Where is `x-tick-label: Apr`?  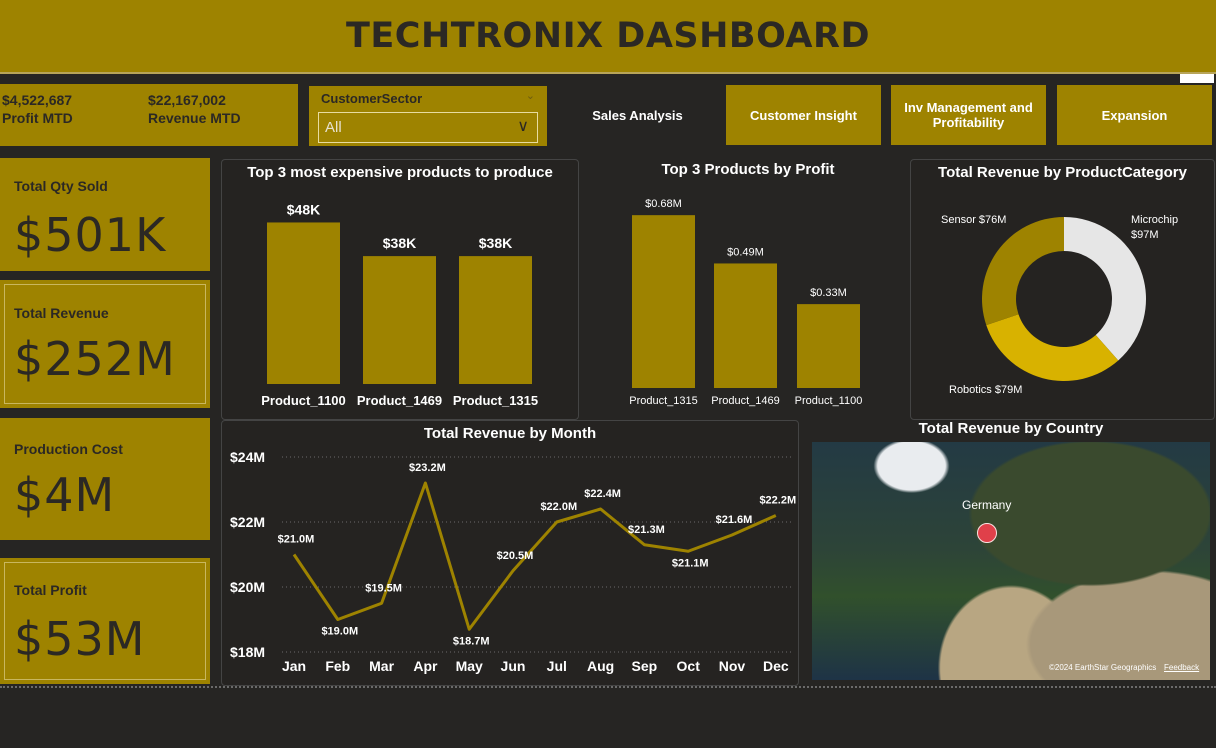 x-tick-label: Apr is located at coordinates (425, 666).